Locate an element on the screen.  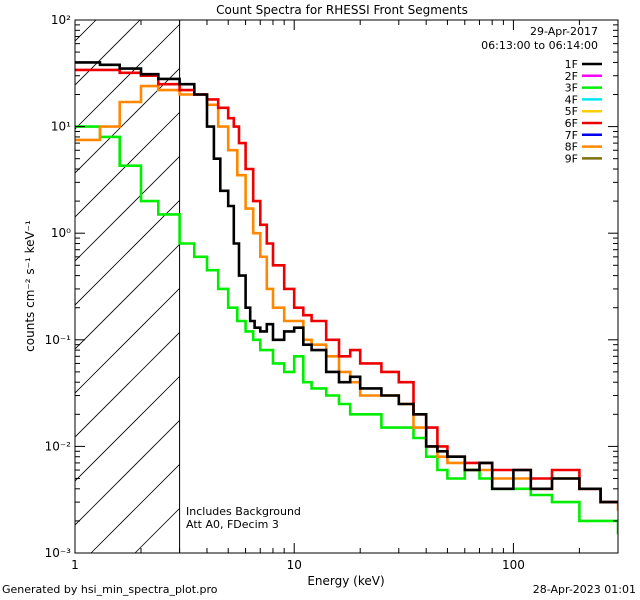
generated-by-text: Generated by hsi_min_spectra_plot.pro is located at coordinates (110, 589).